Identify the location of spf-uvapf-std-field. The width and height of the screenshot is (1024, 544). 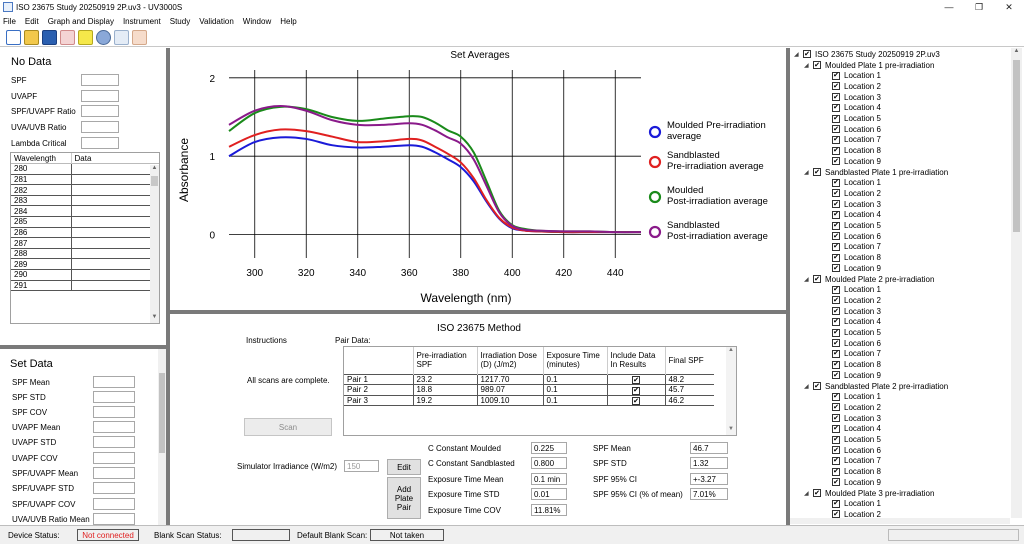
(114, 488).